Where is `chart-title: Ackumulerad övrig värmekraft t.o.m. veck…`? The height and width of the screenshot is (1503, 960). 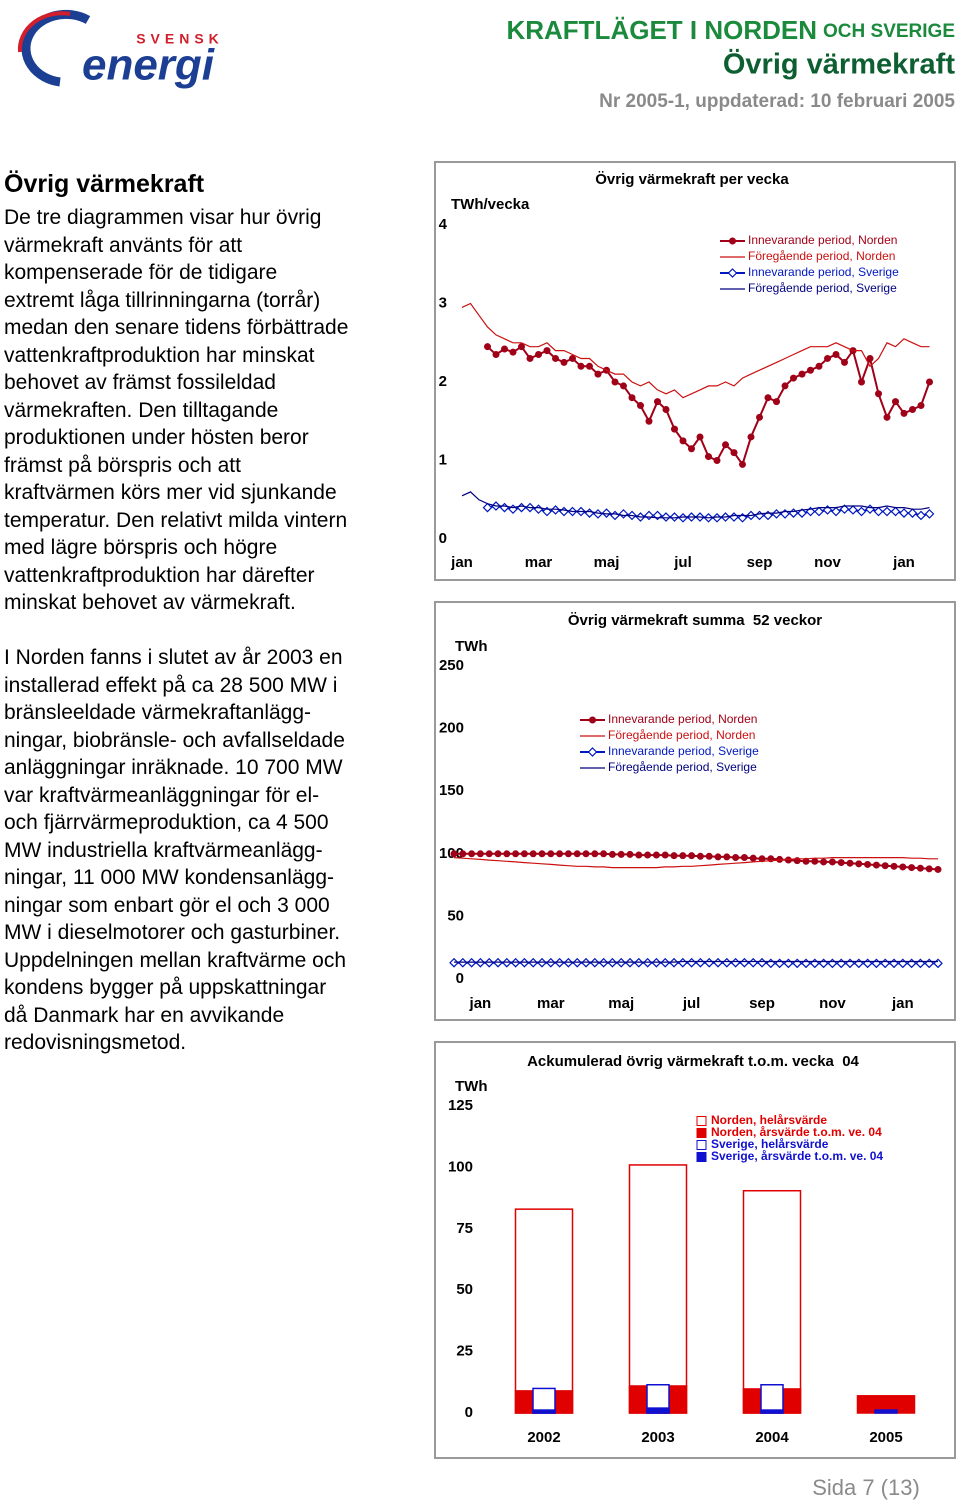 chart-title: Ackumulerad övrig värmekraft t.o.m. veck… is located at coordinates (693, 1061).